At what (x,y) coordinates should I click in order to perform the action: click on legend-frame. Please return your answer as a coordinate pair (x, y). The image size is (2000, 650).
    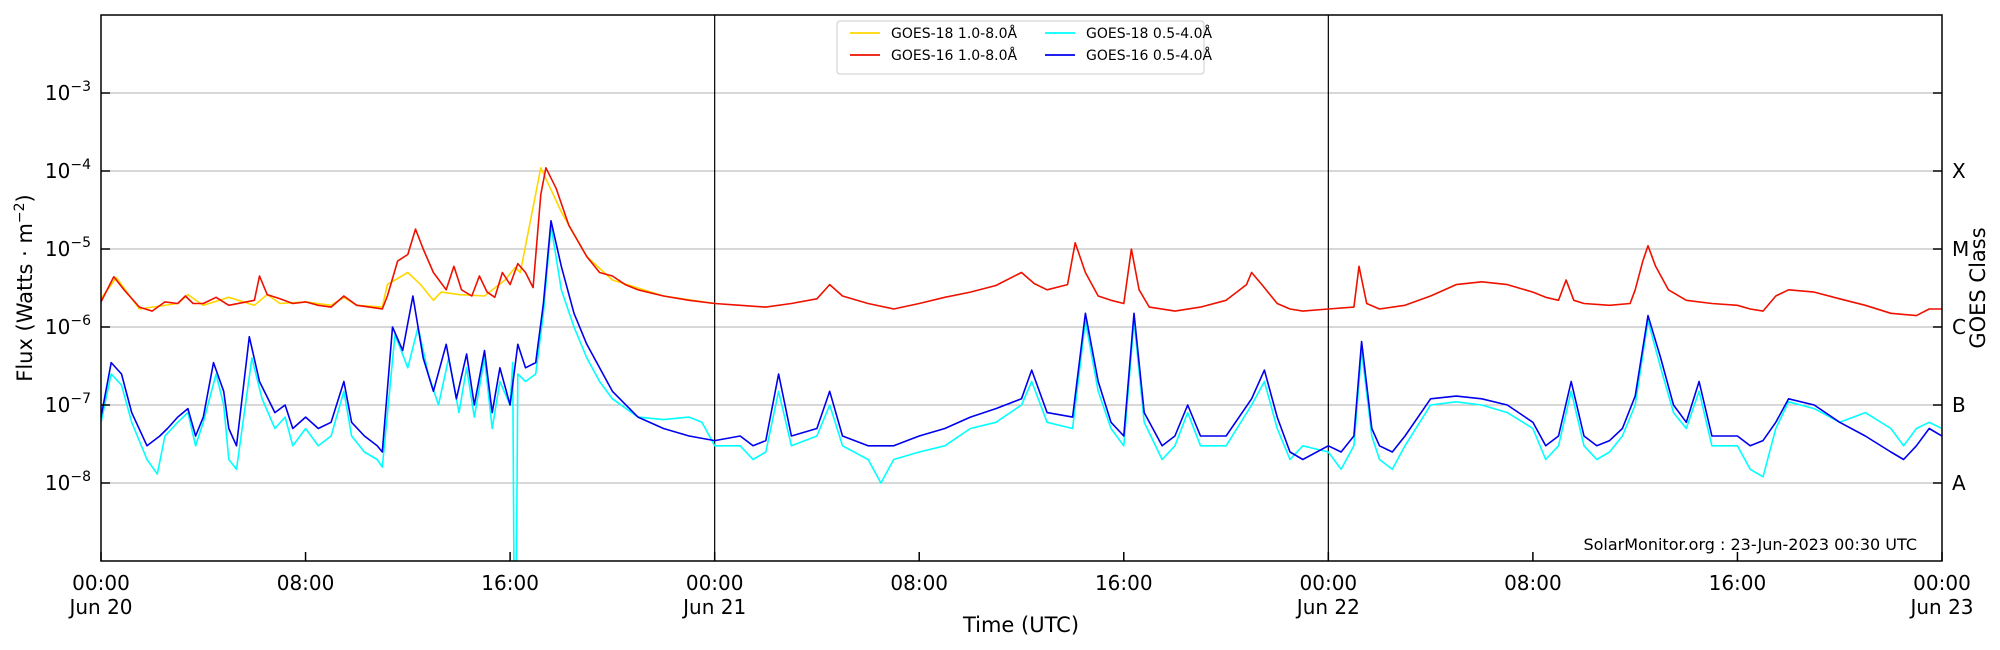
    Looking at the image, I should click on (1020, 47).